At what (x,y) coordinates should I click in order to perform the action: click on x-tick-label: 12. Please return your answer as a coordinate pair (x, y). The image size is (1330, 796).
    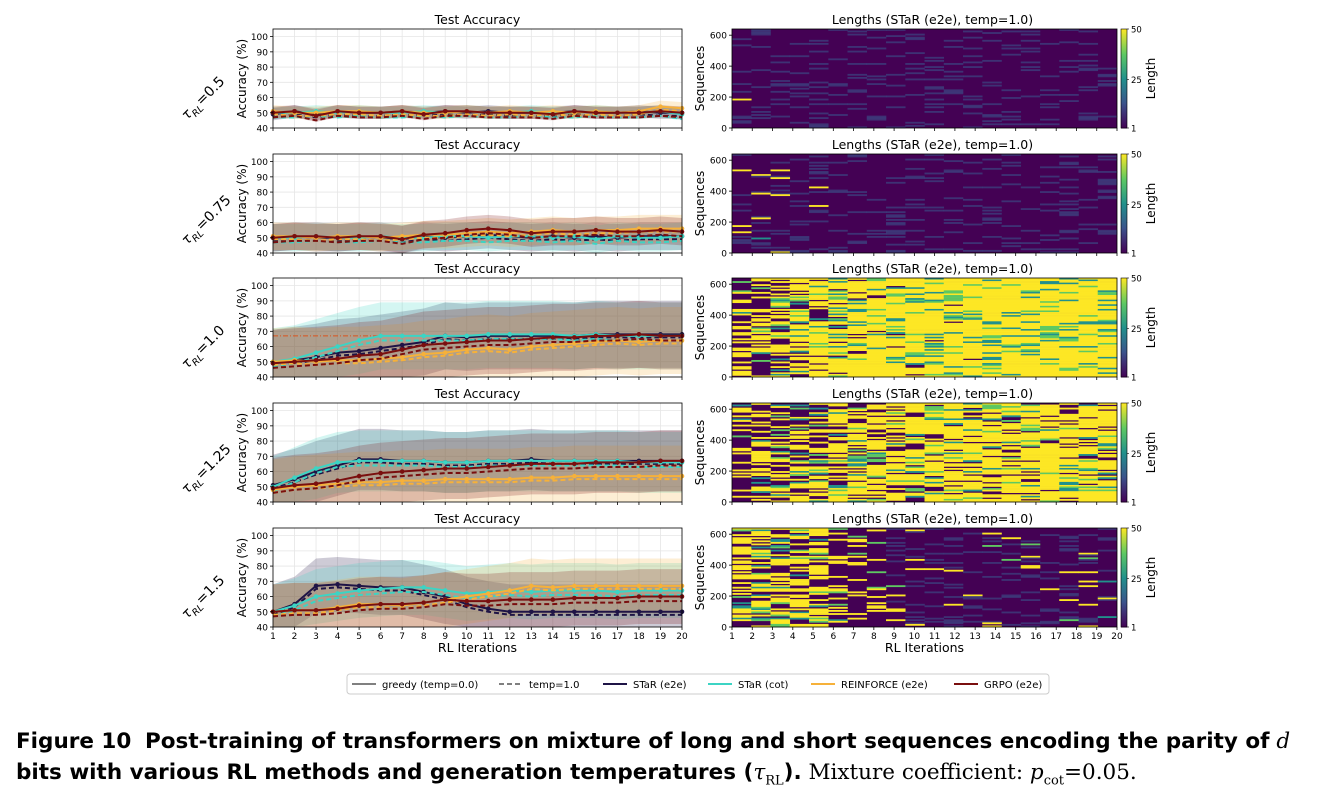
    Looking at the image, I should click on (509, 637).